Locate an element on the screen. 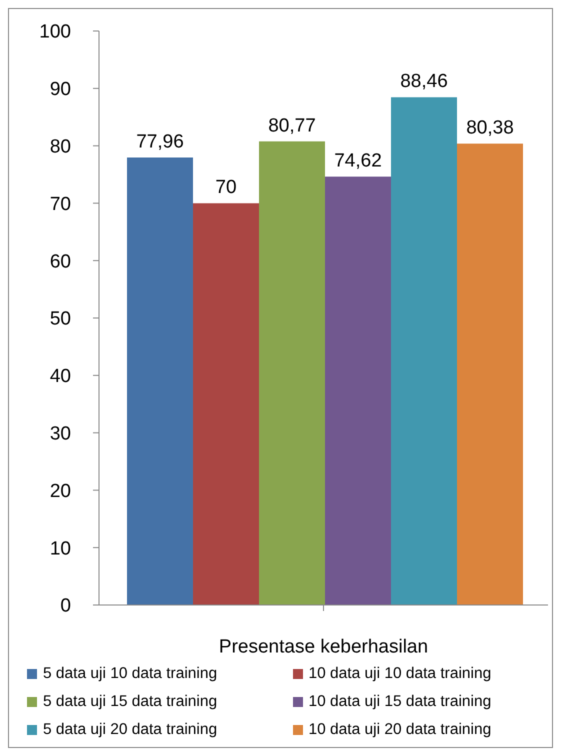 This screenshot has width=561, height=756. y-tick-label: 50 is located at coordinates (60, 319).